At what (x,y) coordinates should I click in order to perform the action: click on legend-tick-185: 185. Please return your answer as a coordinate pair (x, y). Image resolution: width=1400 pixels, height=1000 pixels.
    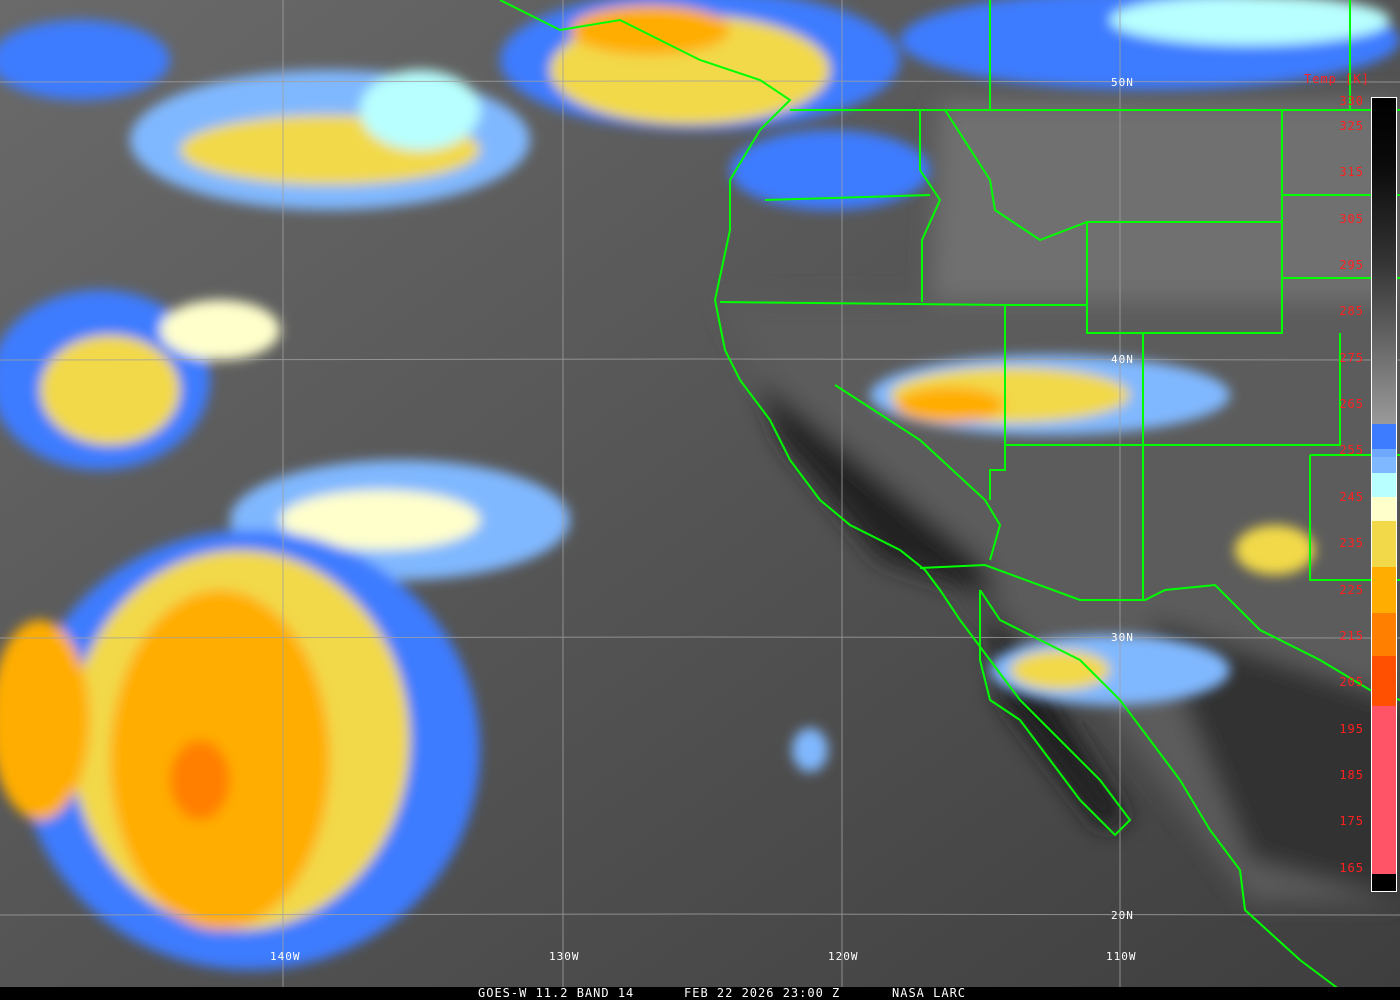
    Looking at the image, I should click on (1351, 774).